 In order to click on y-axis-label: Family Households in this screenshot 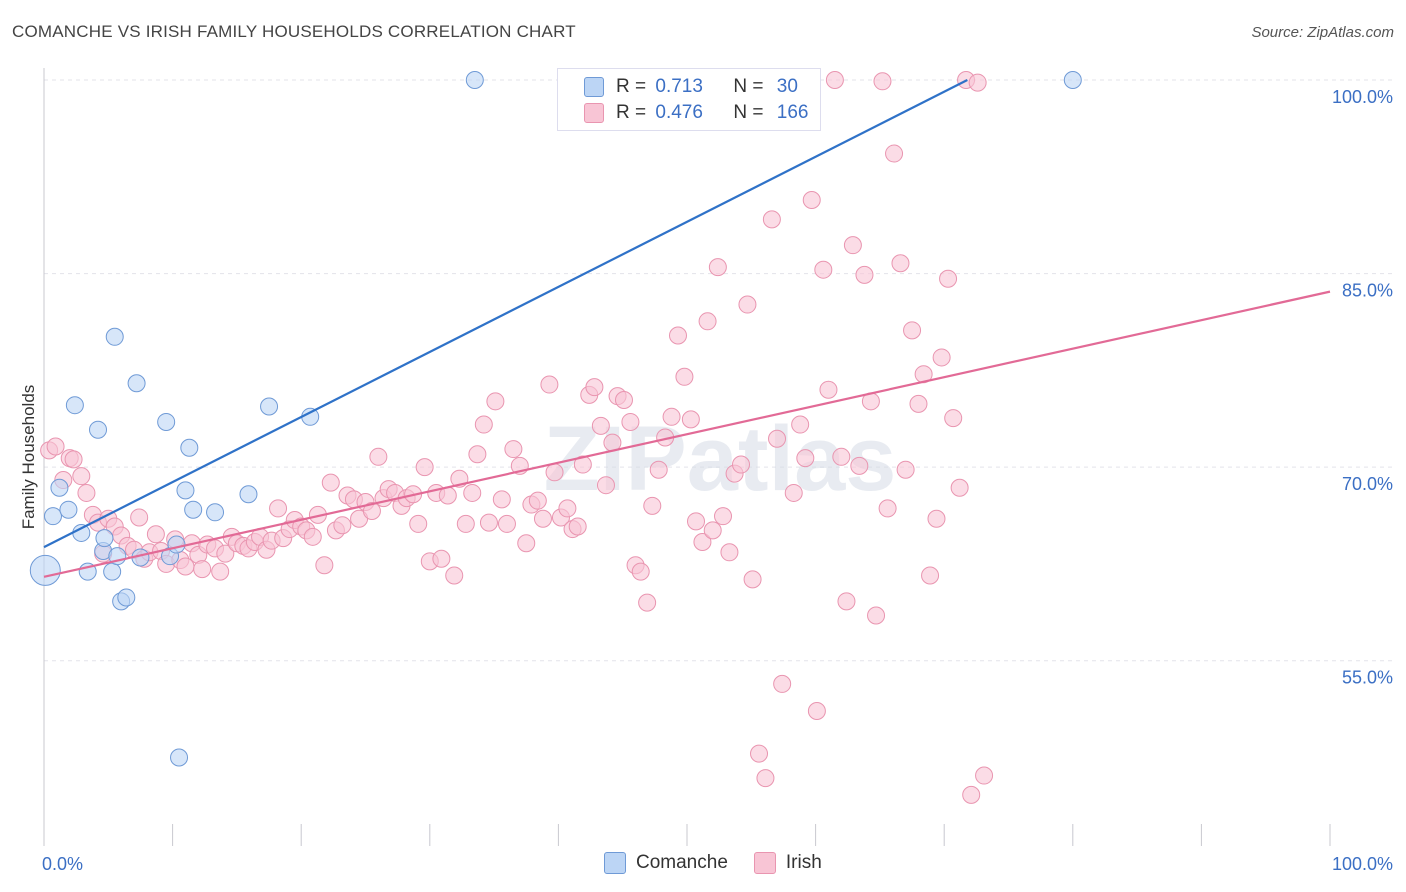, I will do `click(28, 457)`.